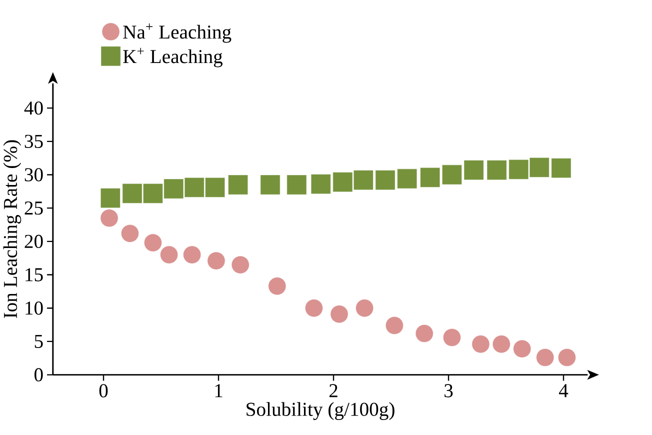 This screenshot has width=652, height=435. Describe the element at coordinates (563, 391) in the screenshot. I see `x-tick-label: 4` at that location.